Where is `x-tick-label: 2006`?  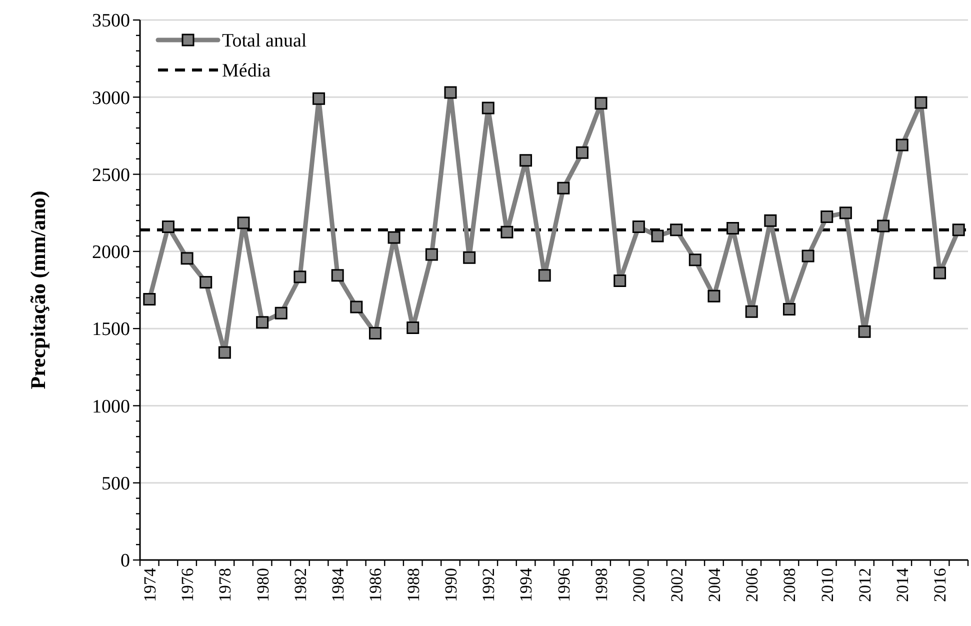
x-tick-label: 2006 is located at coordinates (752, 585).